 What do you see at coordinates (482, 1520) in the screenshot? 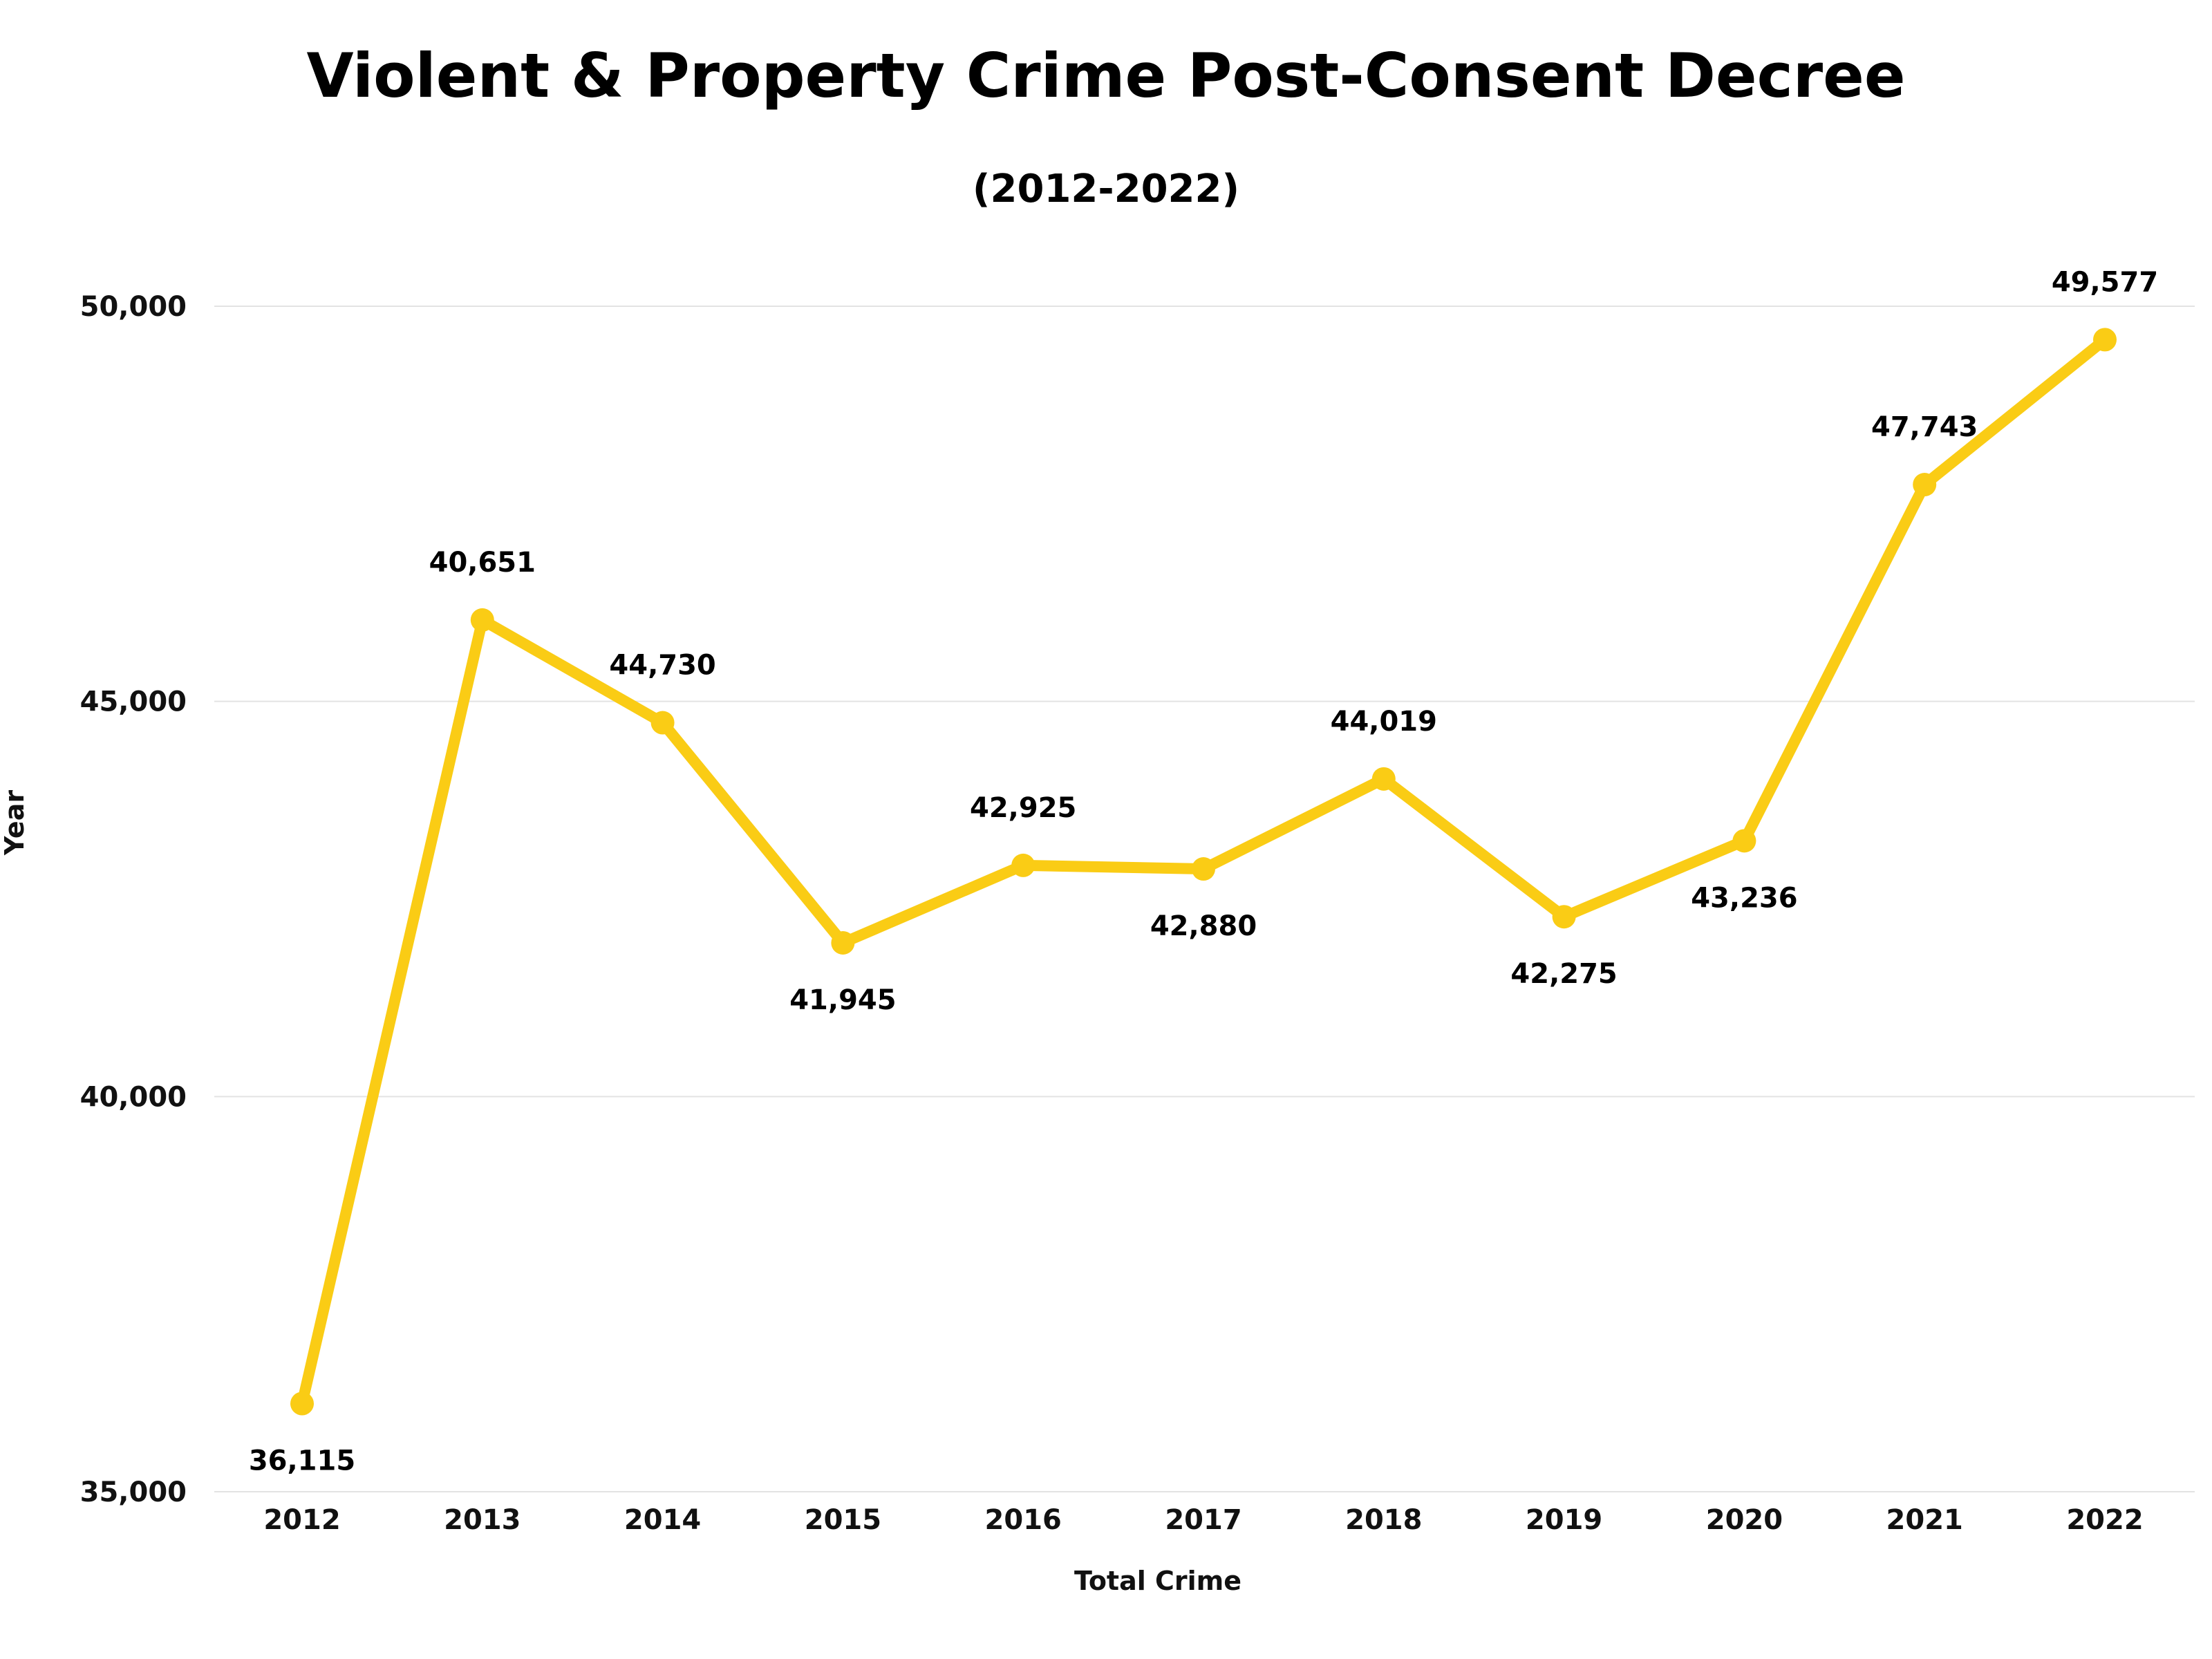
I see `x-tick-label: 2013` at bounding box center [482, 1520].